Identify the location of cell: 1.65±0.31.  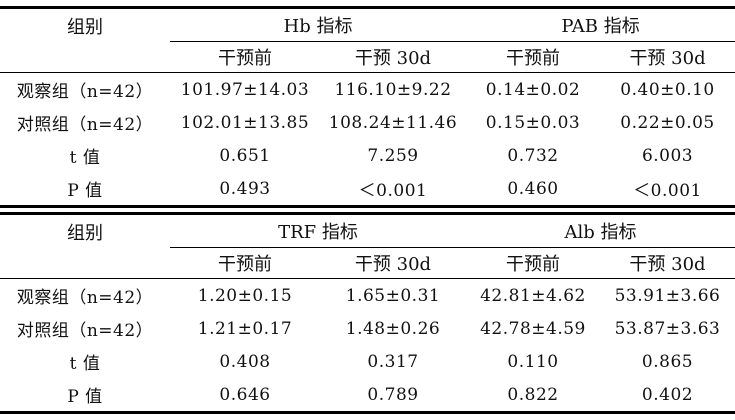
(393, 295).